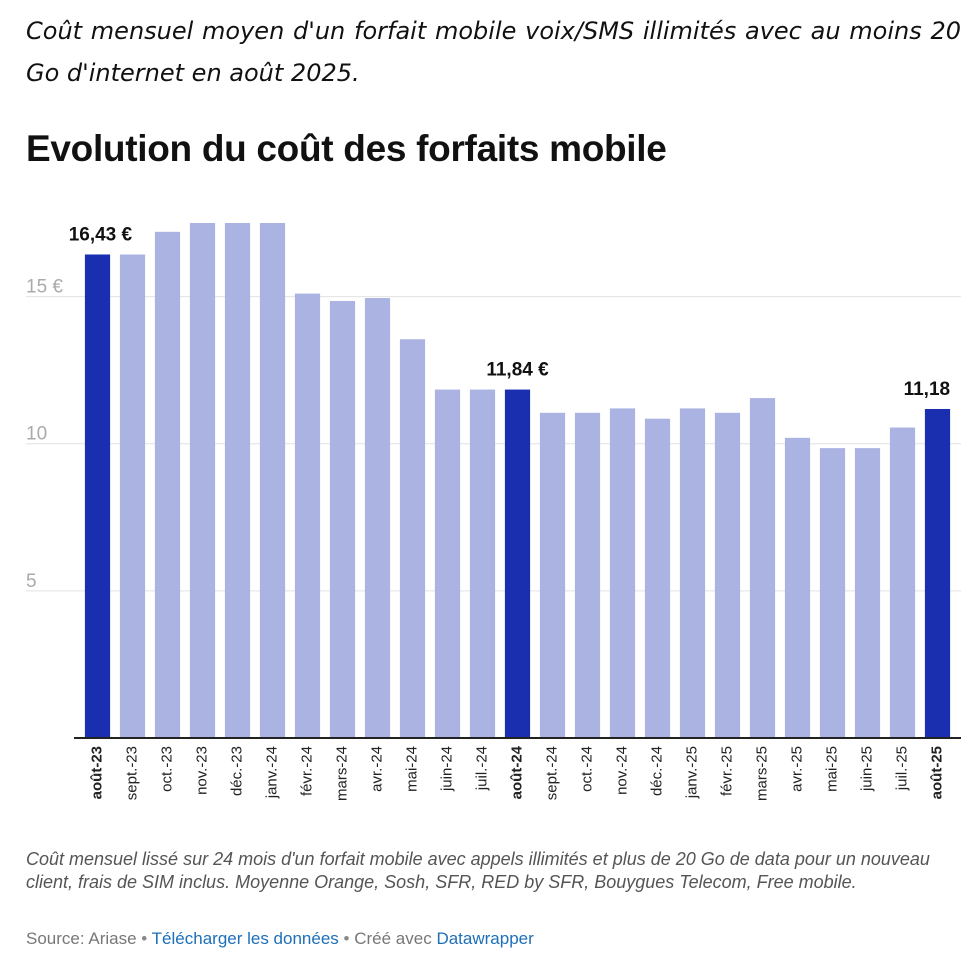  I want to click on x-tick-label: mai-24, so click(411, 769).